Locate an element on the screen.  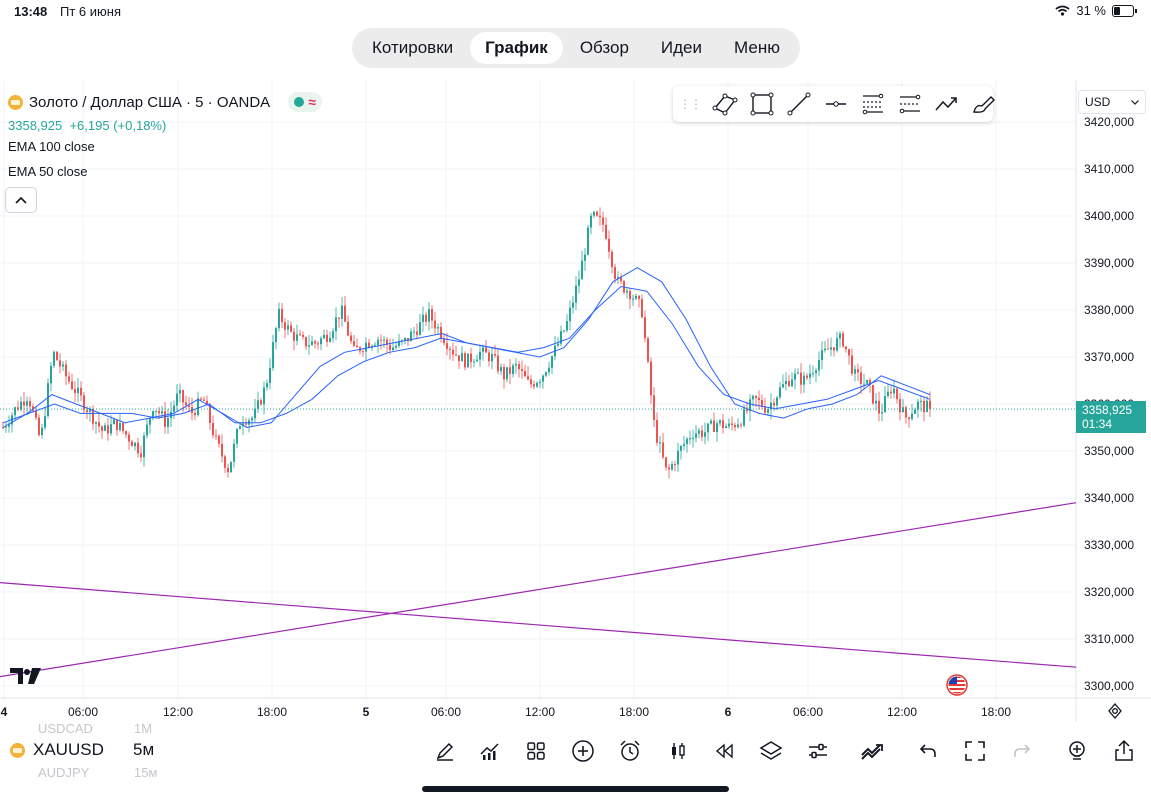
share-icon is located at coordinates (1124, 751).